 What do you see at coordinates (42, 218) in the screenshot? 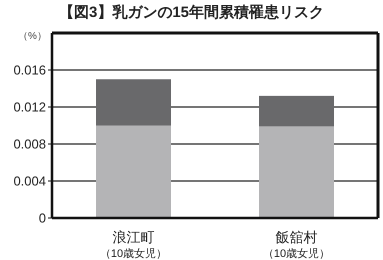
I see `y-tick-label: 0` at bounding box center [42, 218].